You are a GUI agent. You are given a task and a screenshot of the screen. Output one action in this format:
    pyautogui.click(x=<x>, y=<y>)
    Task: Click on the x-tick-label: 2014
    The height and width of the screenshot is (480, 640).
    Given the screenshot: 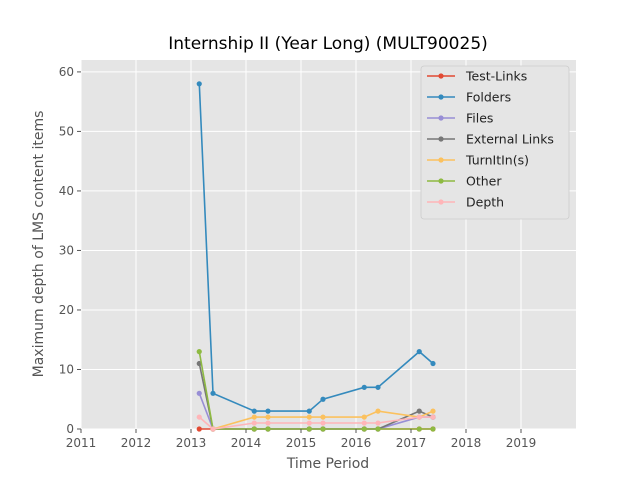 What is the action you would take?
    pyautogui.click(x=246, y=443)
    